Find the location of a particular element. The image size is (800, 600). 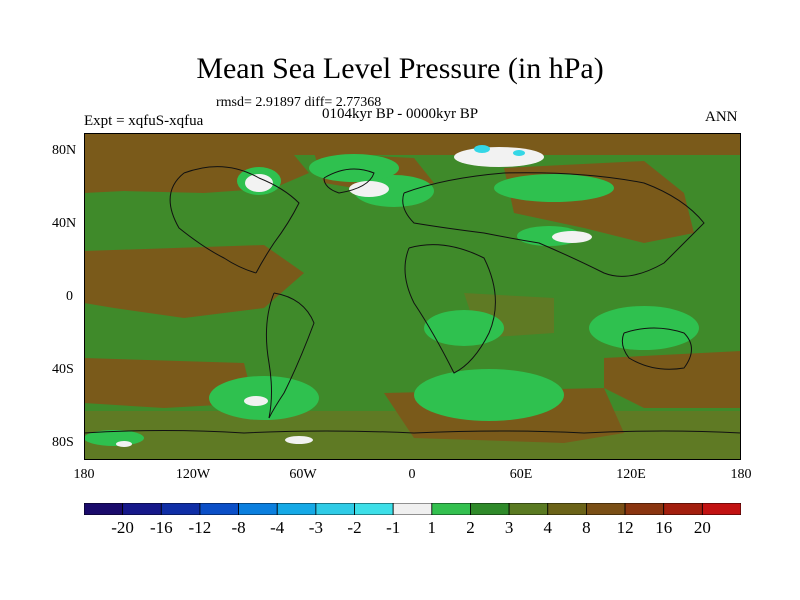

lon-label-120w: 120W is located at coordinates (193, 474).